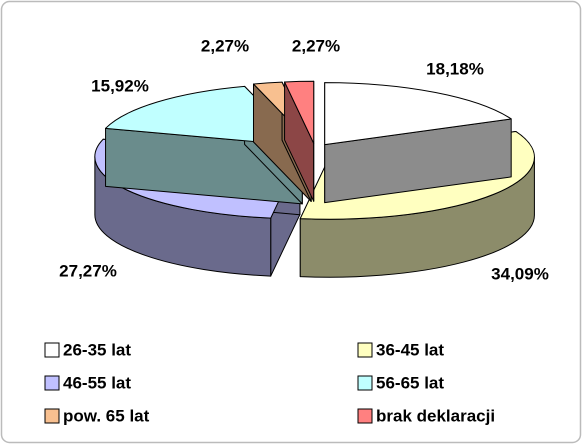  I want to click on legend-label: brak deklaracji, so click(435, 415).